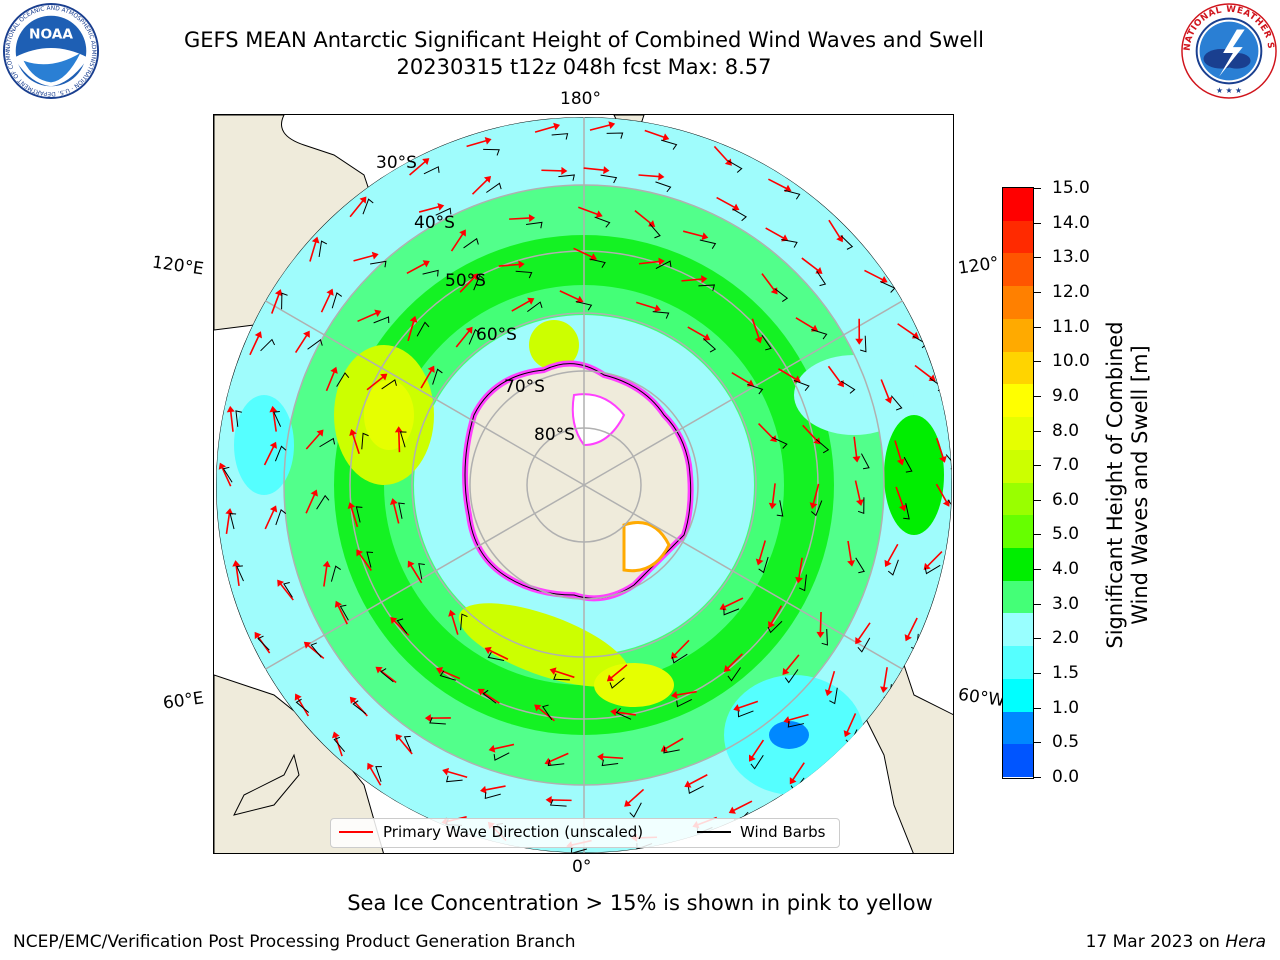  What do you see at coordinates (1176, 942) in the screenshot?
I see `footer-date: 17 Mar 2023 on Hera` at bounding box center [1176, 942].